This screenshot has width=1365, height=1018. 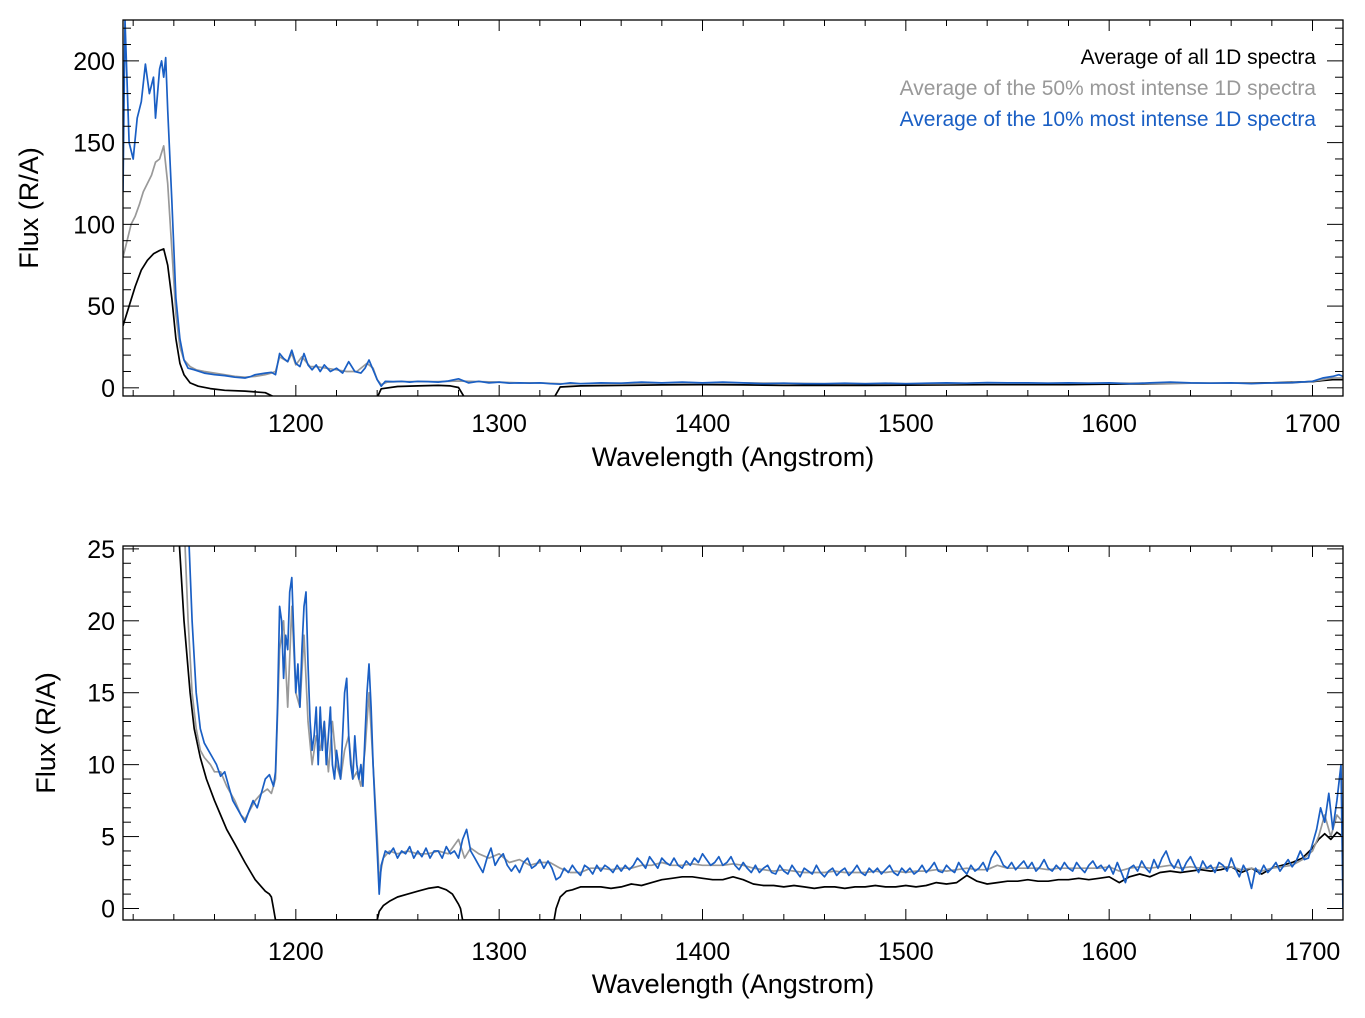 What do you see at coordinates (108, 838) in the screenshot?
I see `y-tick-label: 5` at bounding box center [108, 838].